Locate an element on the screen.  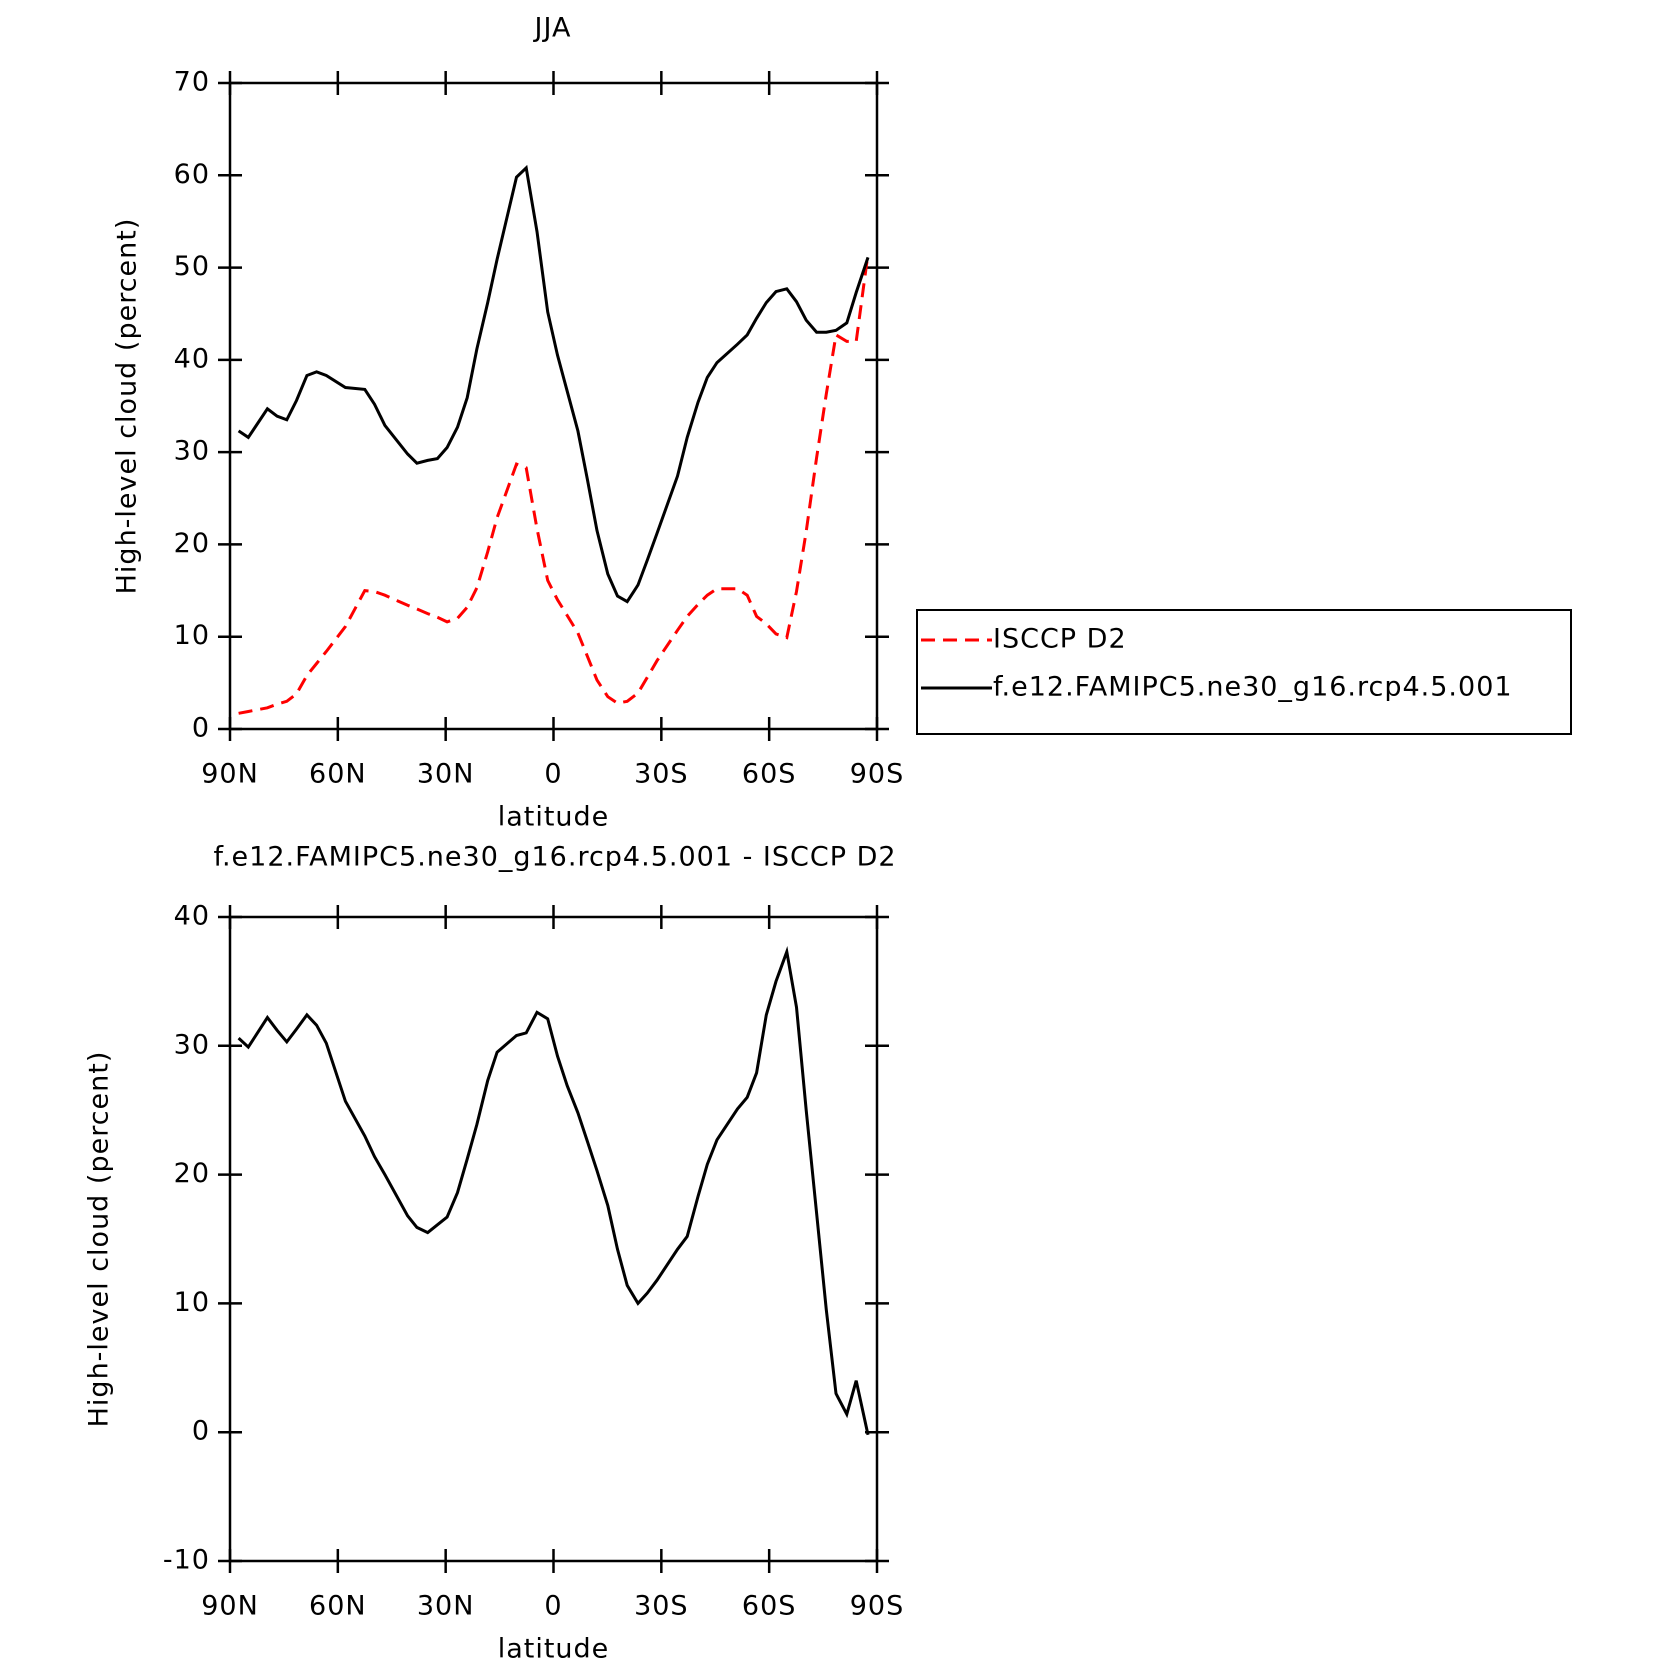
legend-box is located at coordinates (1244, 672).